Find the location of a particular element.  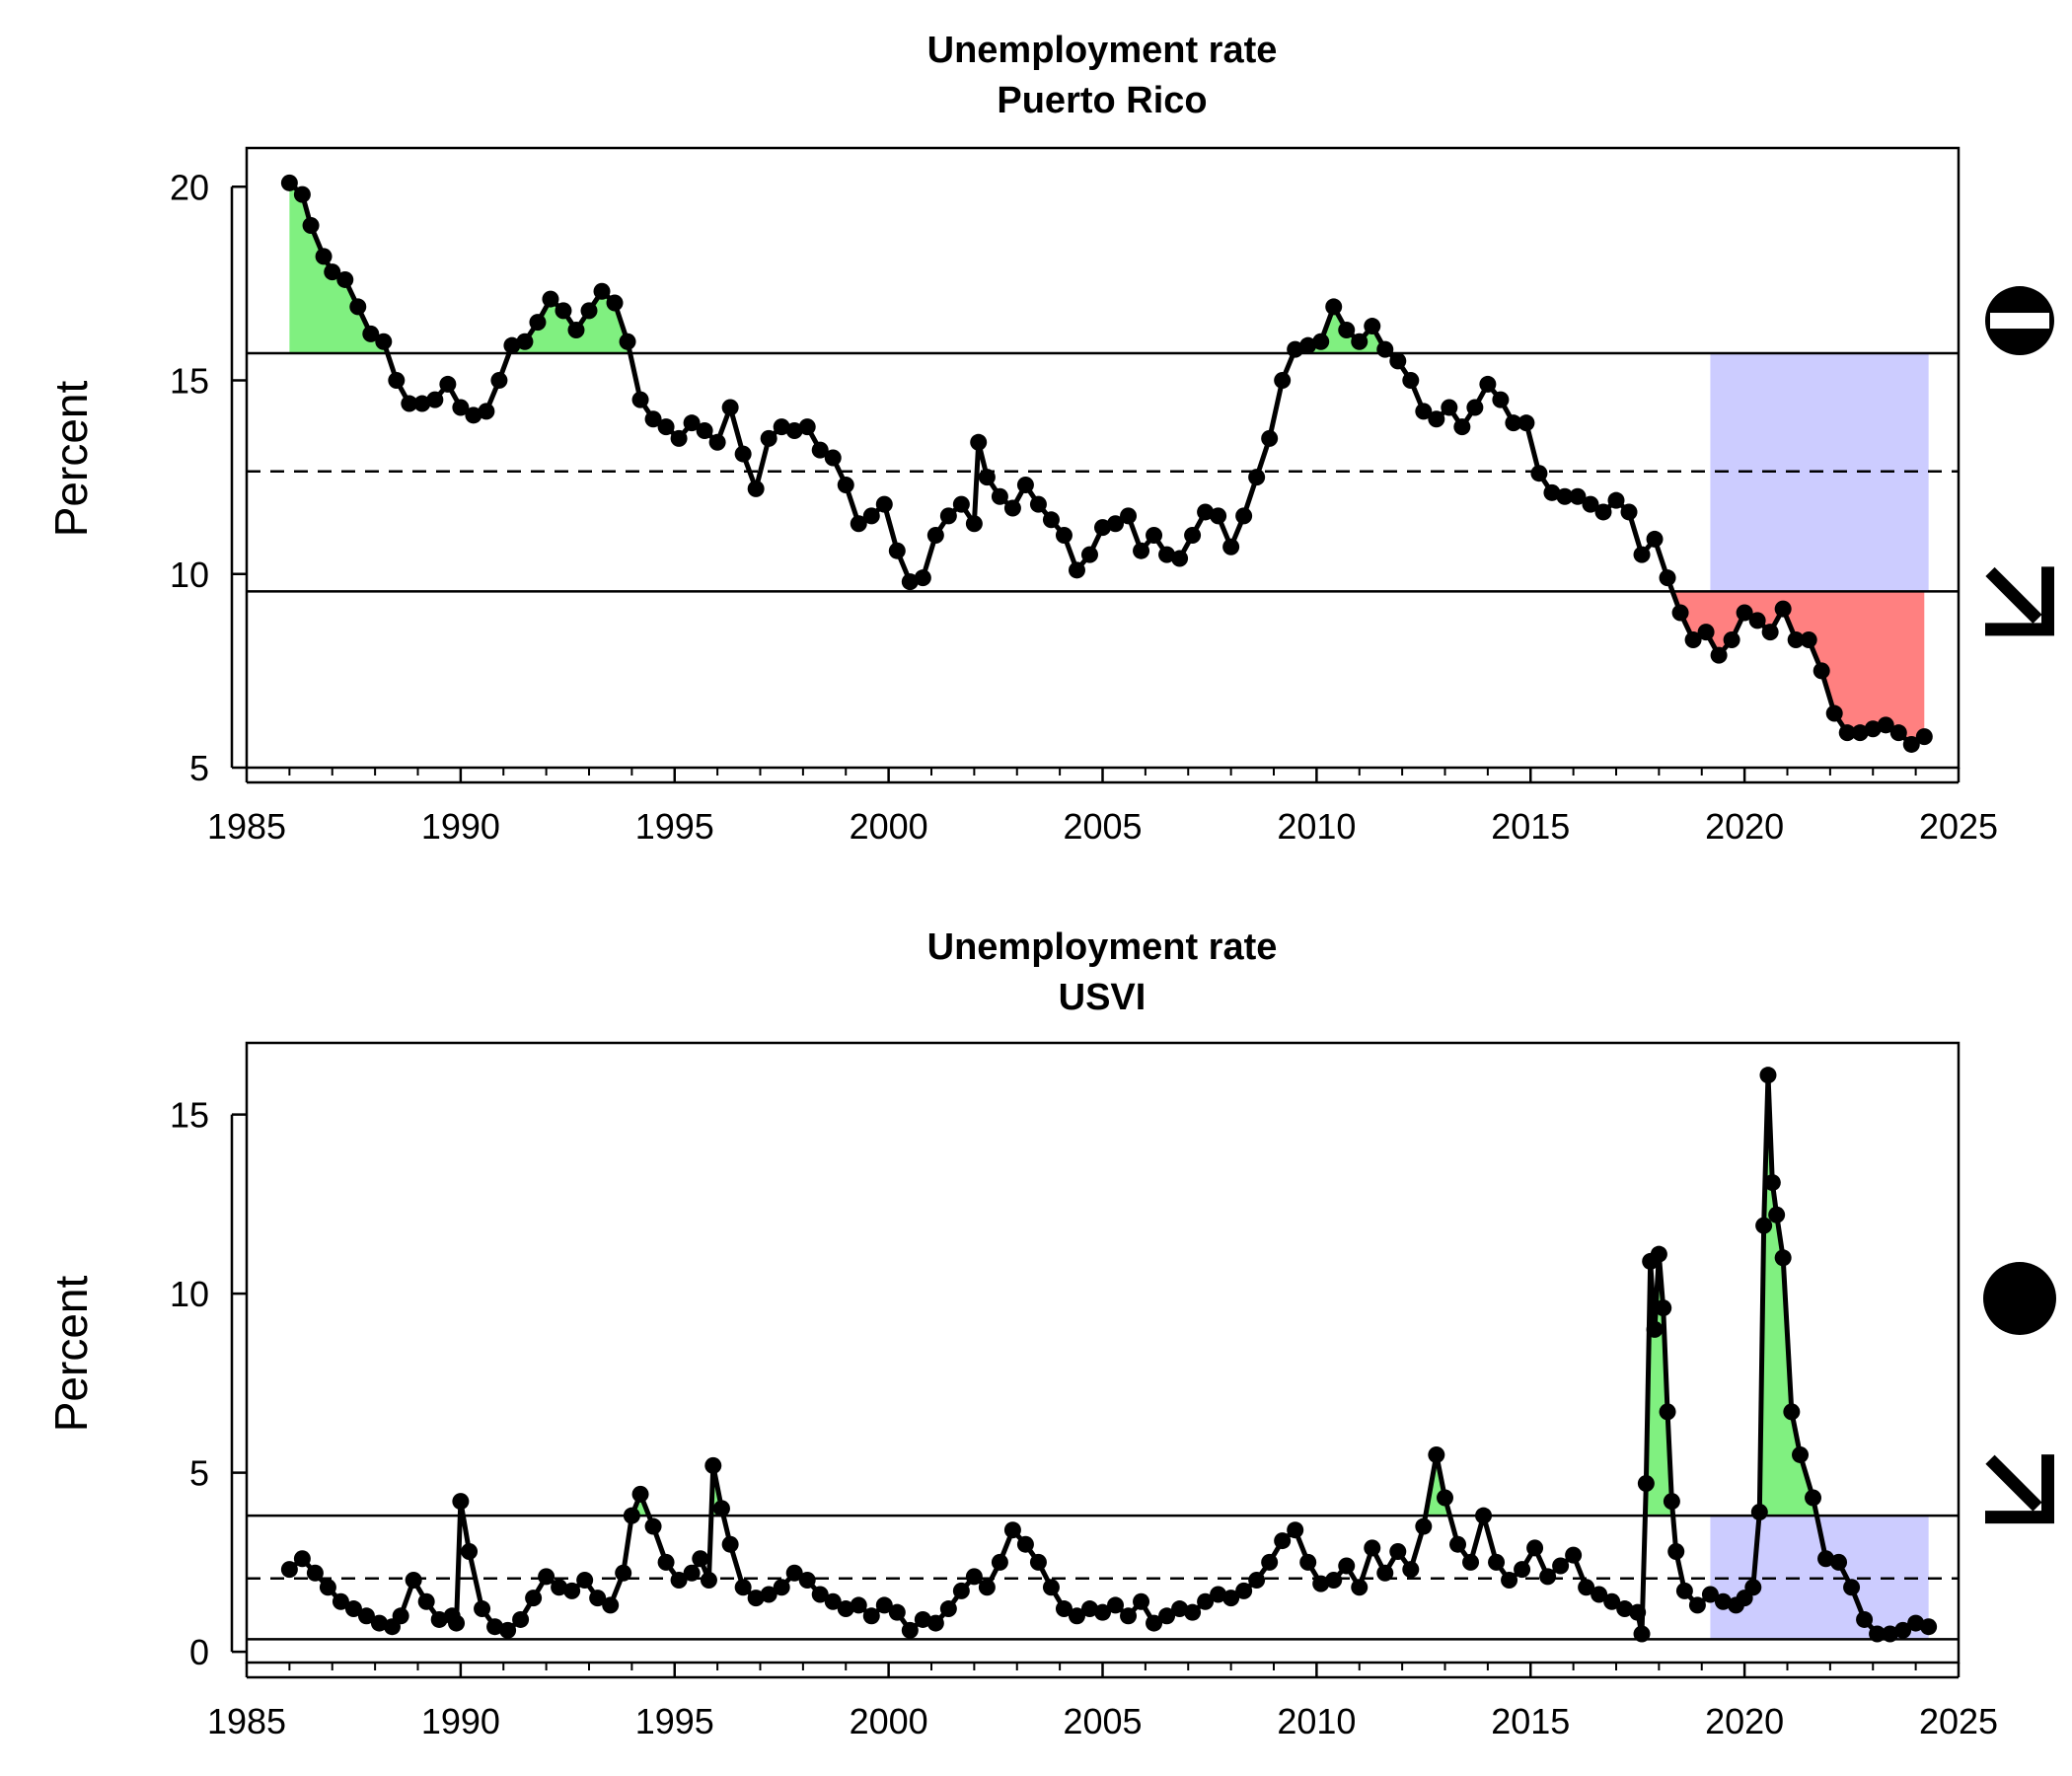

down-right-arrow-icon is located at coordinates (2020, 1489).